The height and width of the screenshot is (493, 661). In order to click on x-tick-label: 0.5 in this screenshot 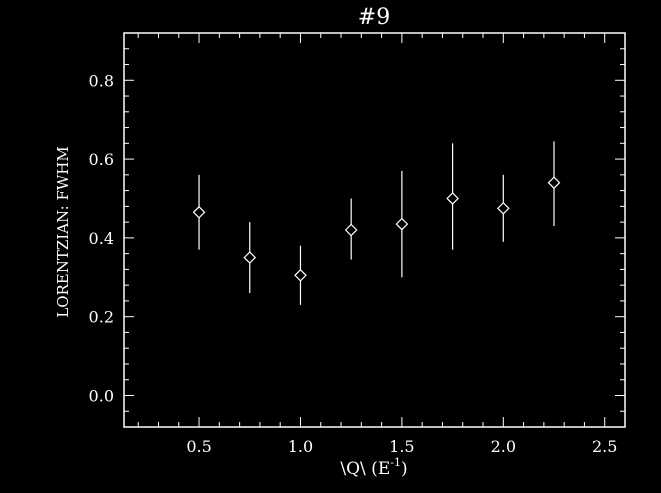, I will do `click(198, 446)`.